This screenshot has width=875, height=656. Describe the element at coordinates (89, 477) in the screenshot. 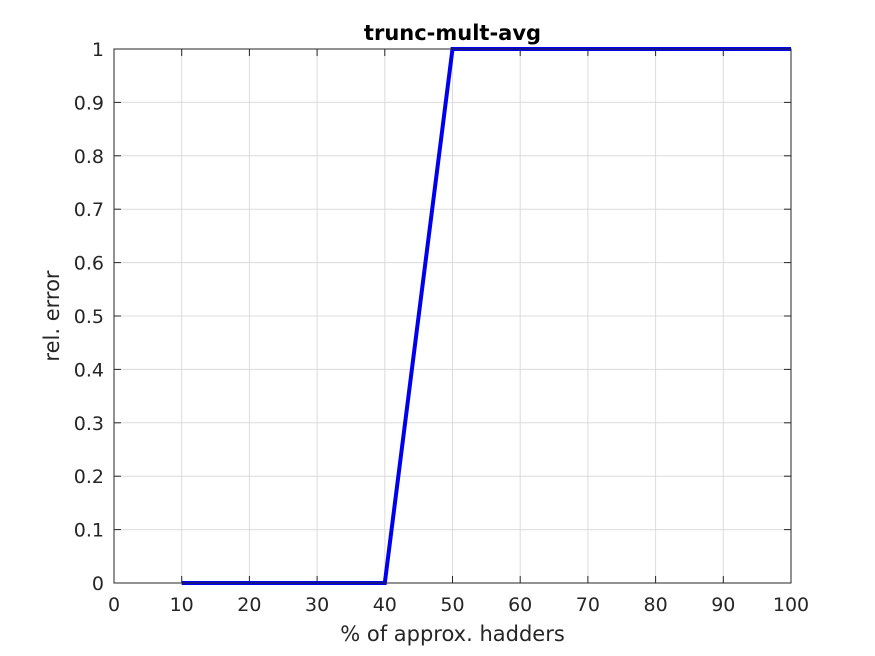

I see `y-tick-label: 0.2` at that location.